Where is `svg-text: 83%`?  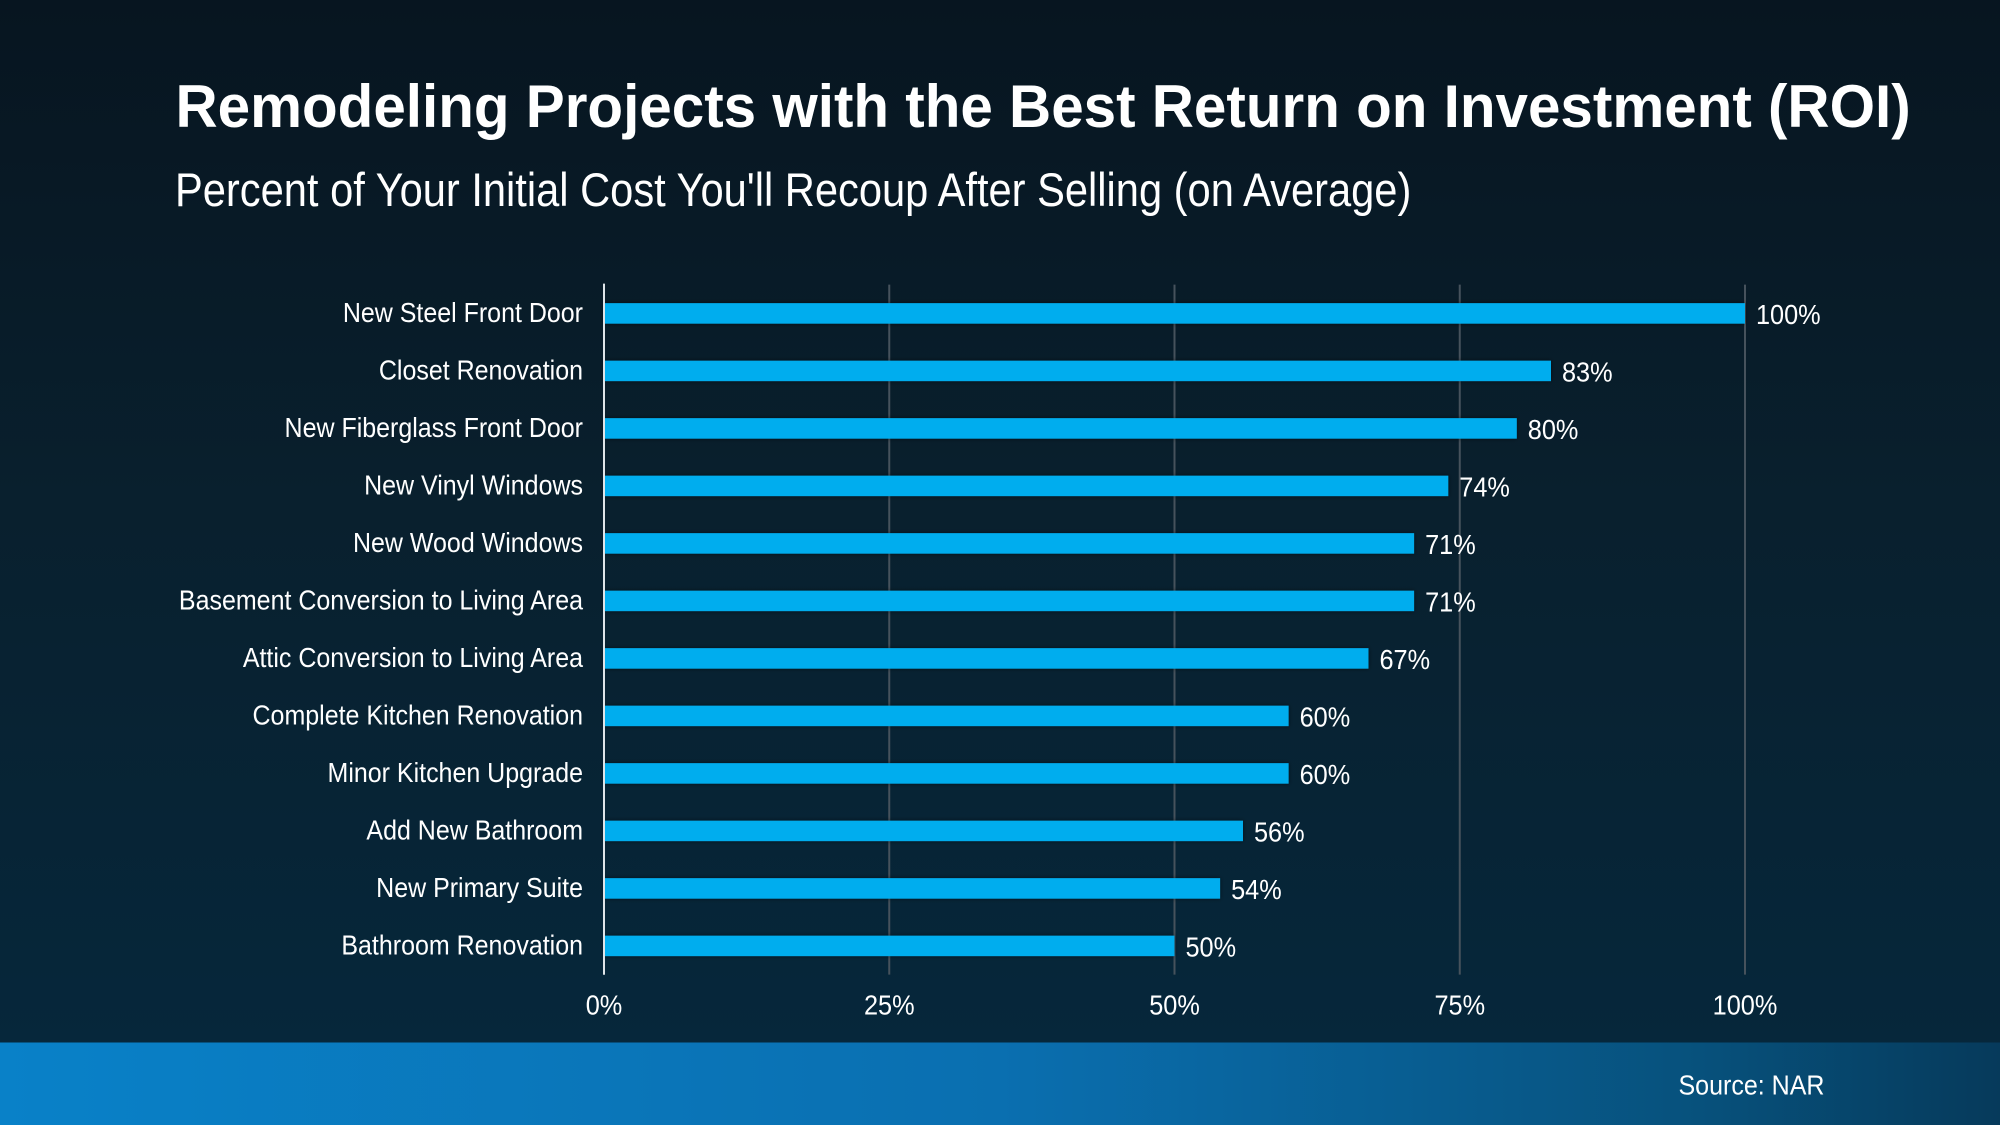
svg-text: 83% is located at coordinates (1587, 372).